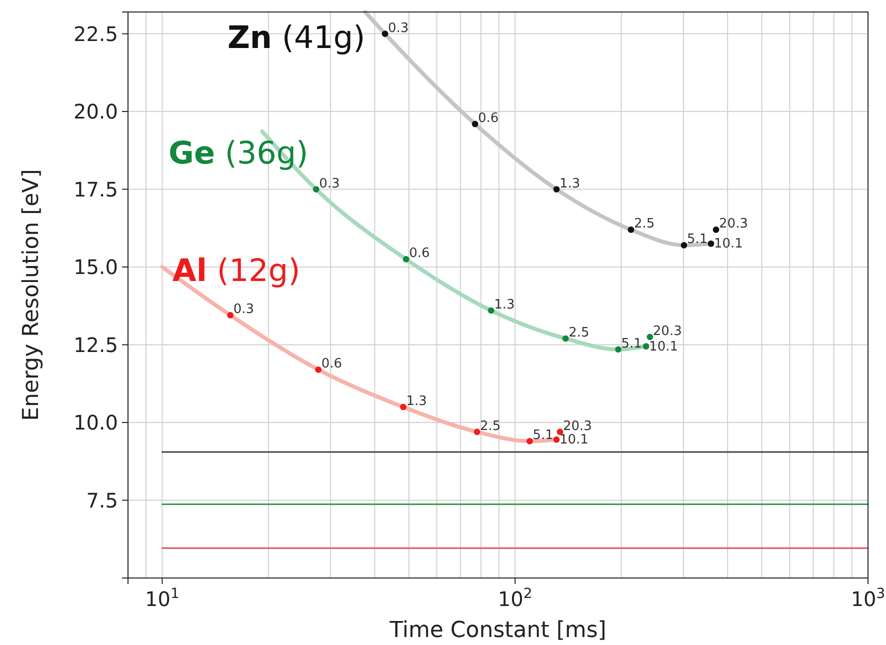  Describe the element at coordinates (95, 422) in the screenshot. I see `y-tick-label: 10.0` at that location.